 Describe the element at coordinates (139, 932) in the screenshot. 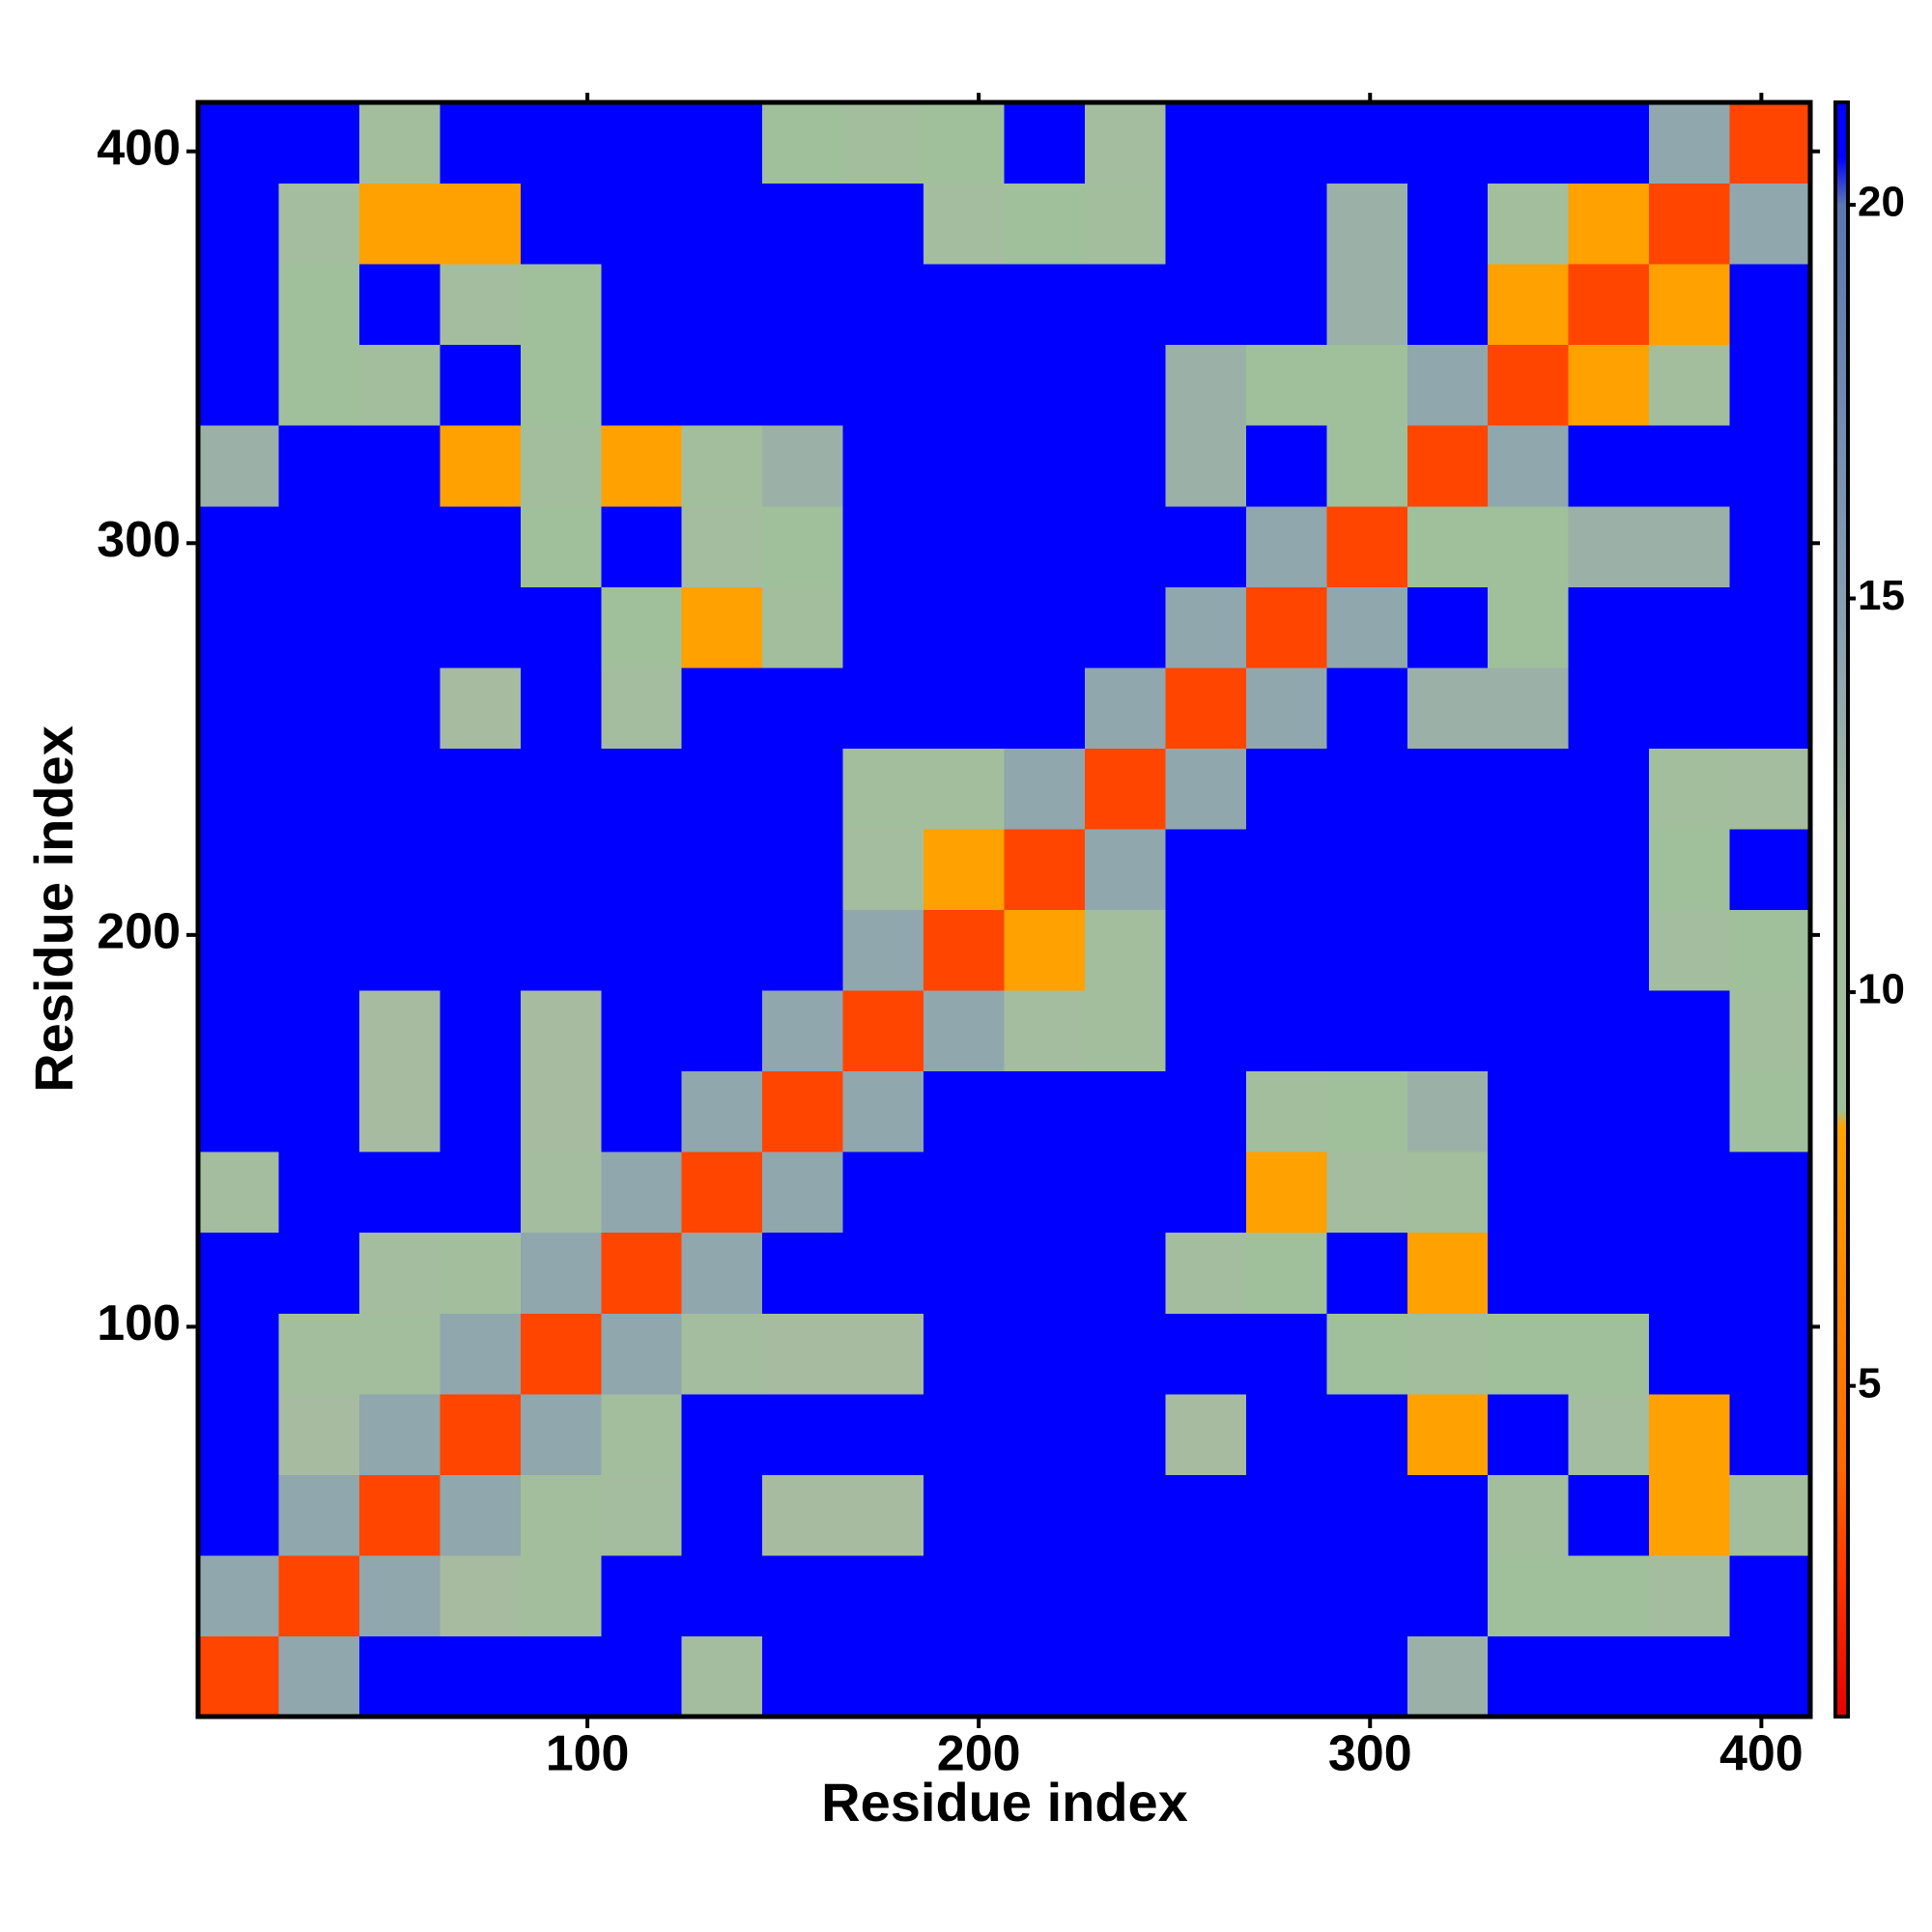

I see `y-tick-label: 200` at that location.